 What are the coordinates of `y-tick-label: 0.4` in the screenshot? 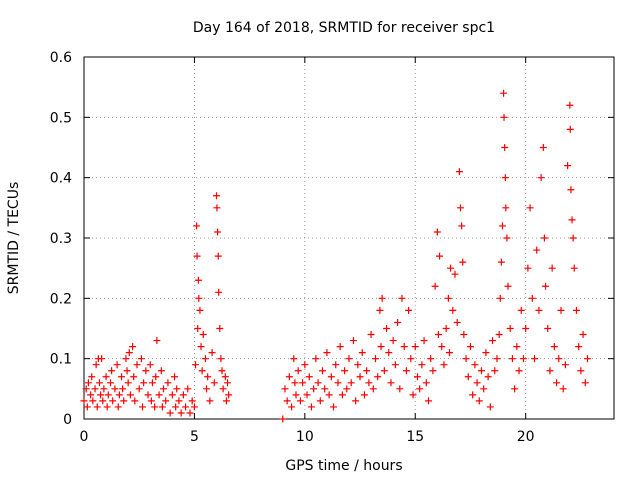 It's located at (61, 179).